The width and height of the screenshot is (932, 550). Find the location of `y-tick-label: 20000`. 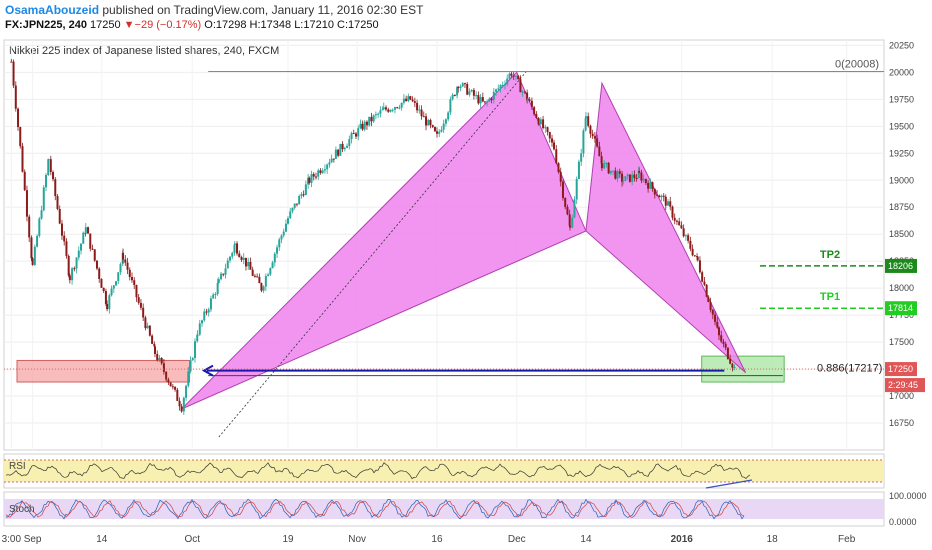

y-tick-label: 20000 is located at coordinates (901, 72).